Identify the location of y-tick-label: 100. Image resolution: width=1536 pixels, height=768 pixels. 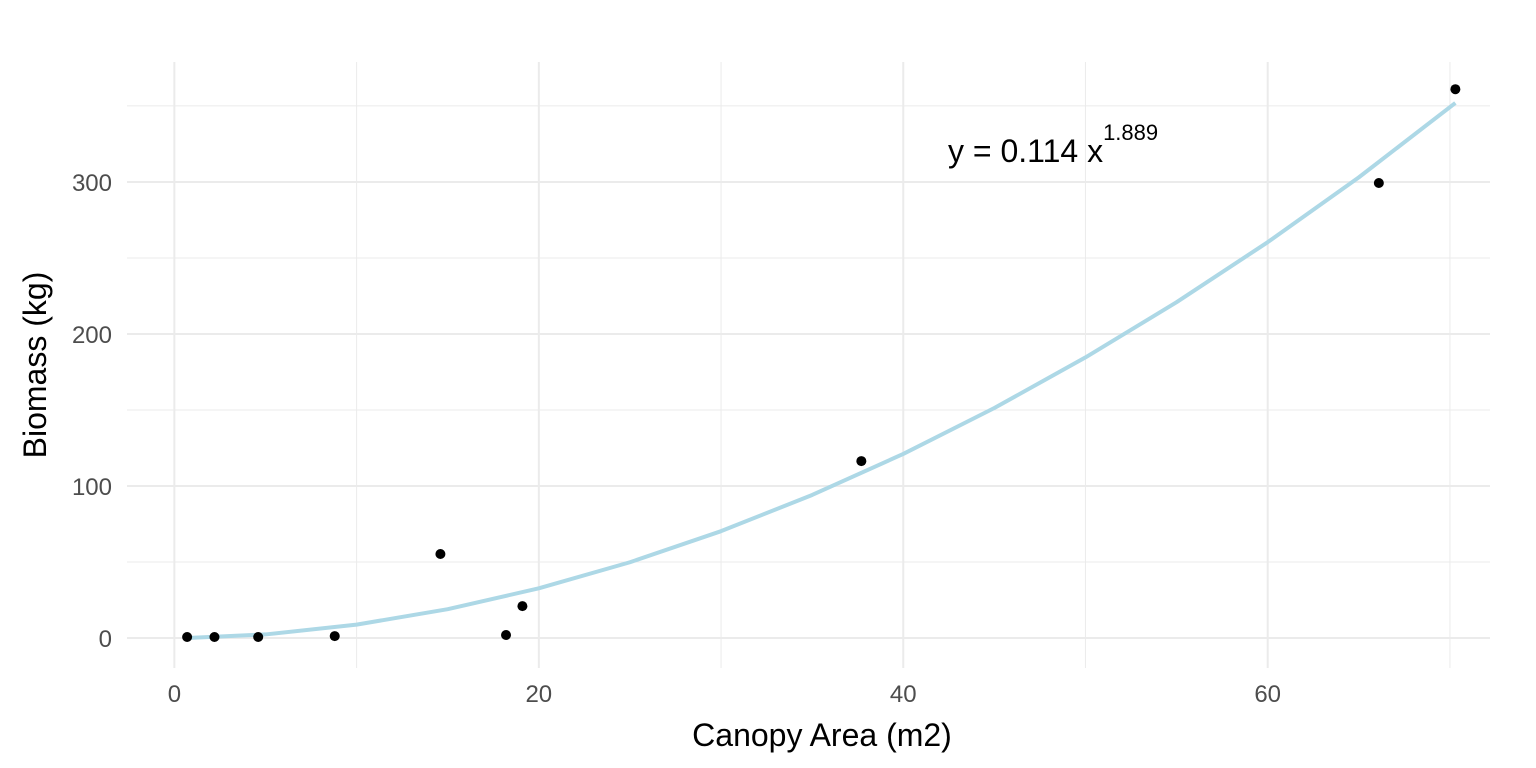
(92, 487).